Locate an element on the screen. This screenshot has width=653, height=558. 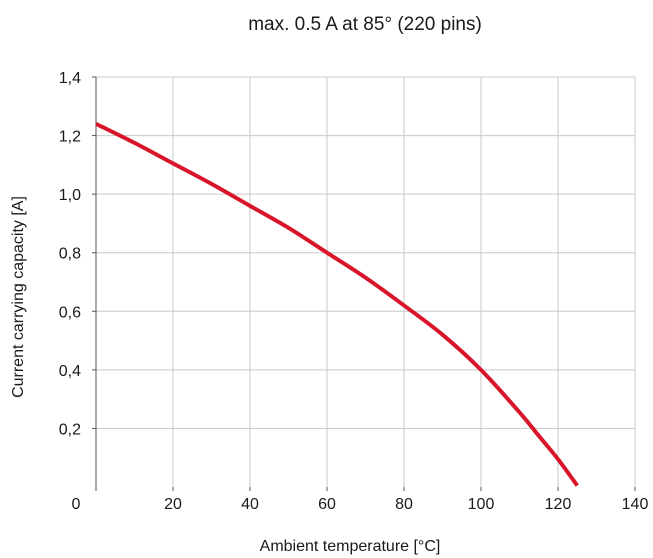
y-tick-label: 1,2 is located at coordinates (70, 137).